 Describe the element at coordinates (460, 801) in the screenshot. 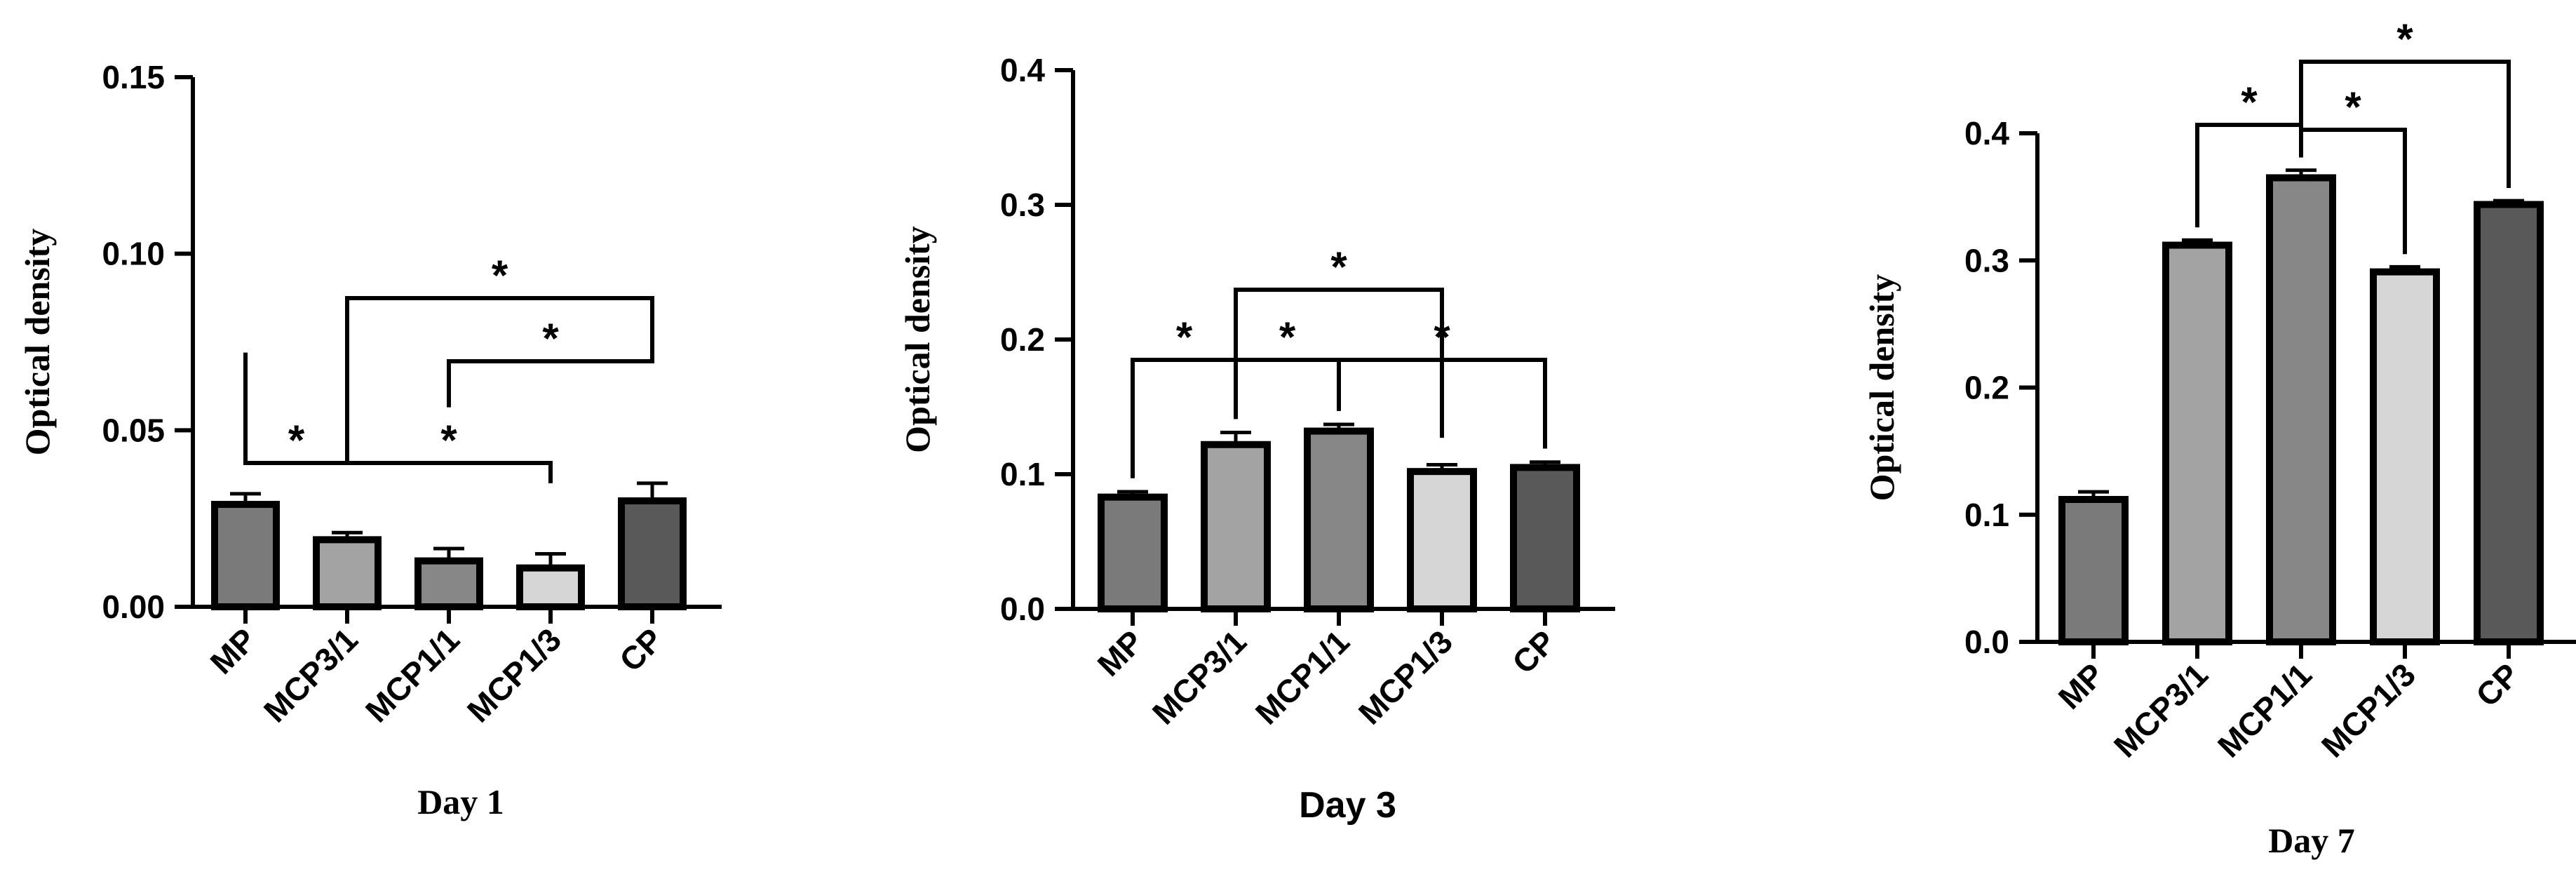

I see `x-axis-label: Day 1` at that location.